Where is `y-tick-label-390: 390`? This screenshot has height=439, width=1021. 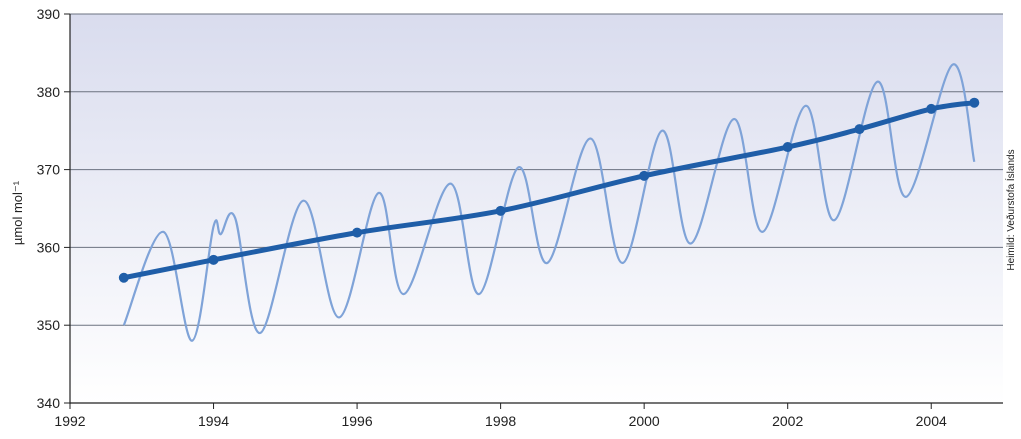
y-tick-label-390: 390 is located at coordinates (49, 14).